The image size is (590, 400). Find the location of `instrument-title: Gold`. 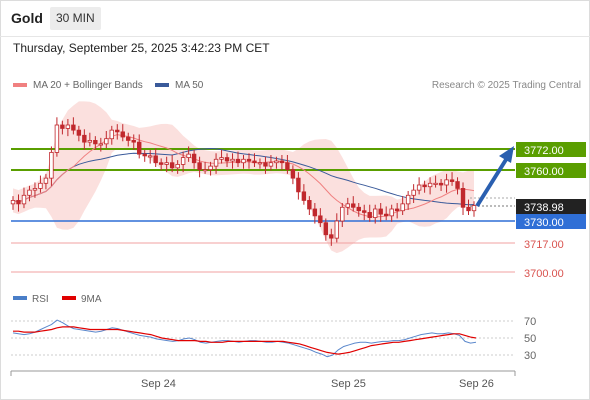

instrument-title: Gold is located at coordinates (27, 18).